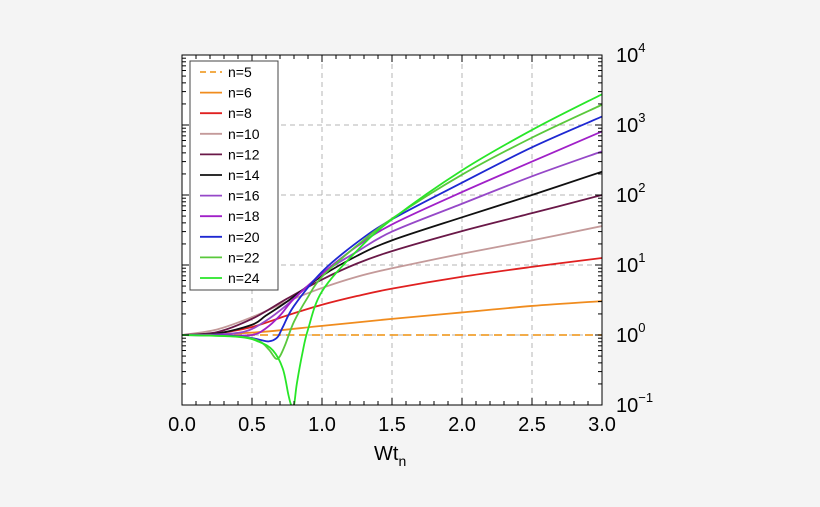  I want to click on x-tick-label: 1.0, so click(322, 425).